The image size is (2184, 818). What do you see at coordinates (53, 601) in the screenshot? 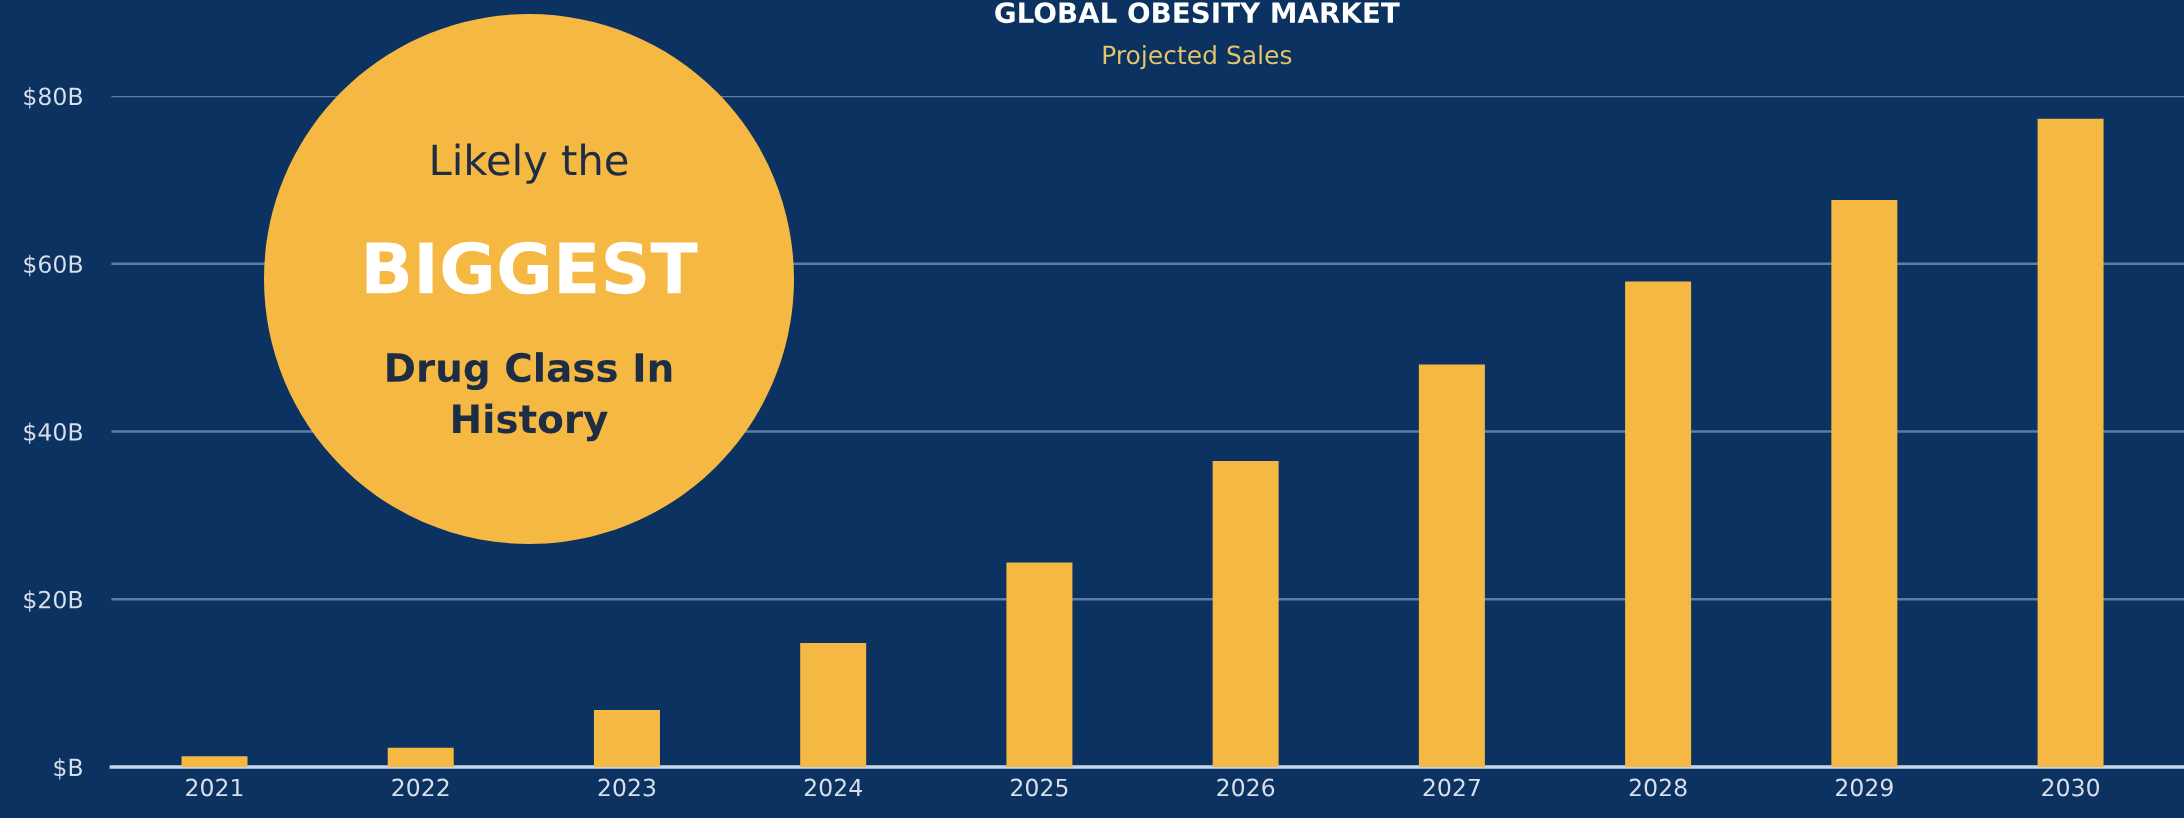
I see `y-tick-label: $20B` at bounding box center [53, 601].